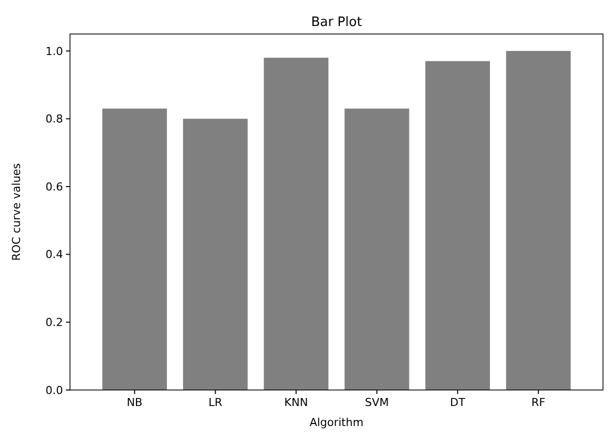 The image size is (609, 432). I want to click on x-tick-label: KNN, so click(296, 402).